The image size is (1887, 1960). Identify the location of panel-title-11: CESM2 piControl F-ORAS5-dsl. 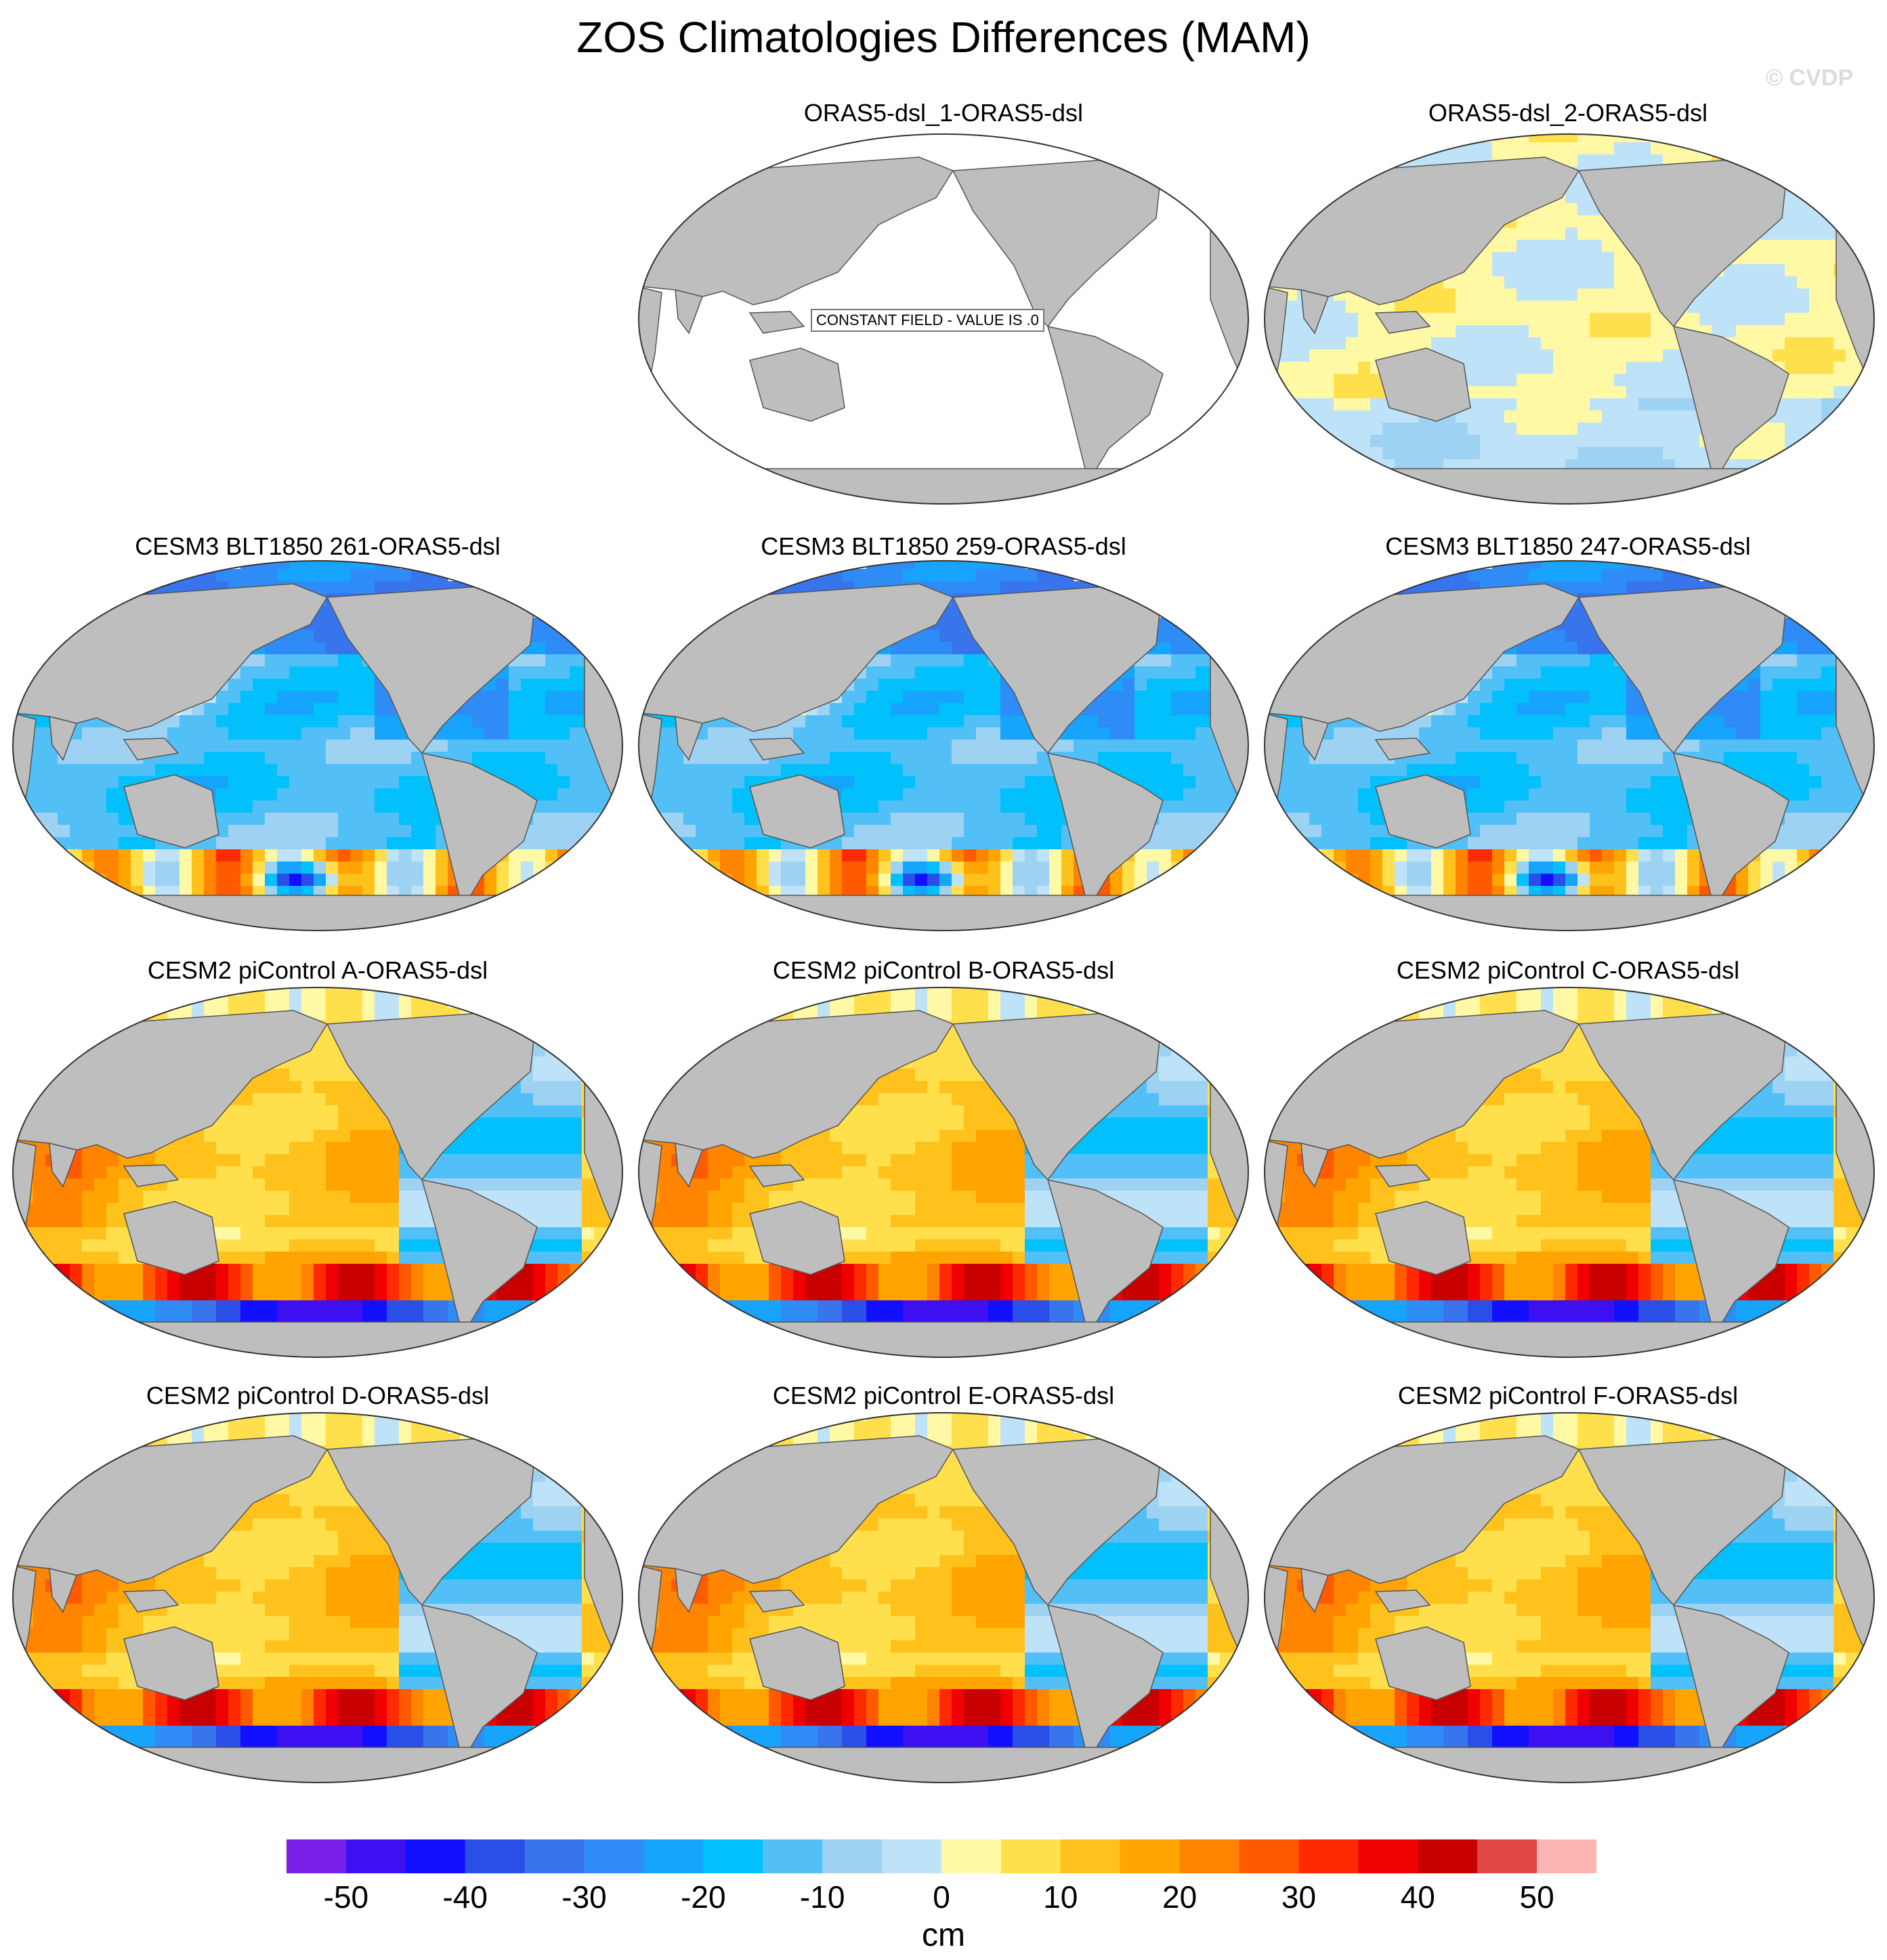
(1568, 1395).